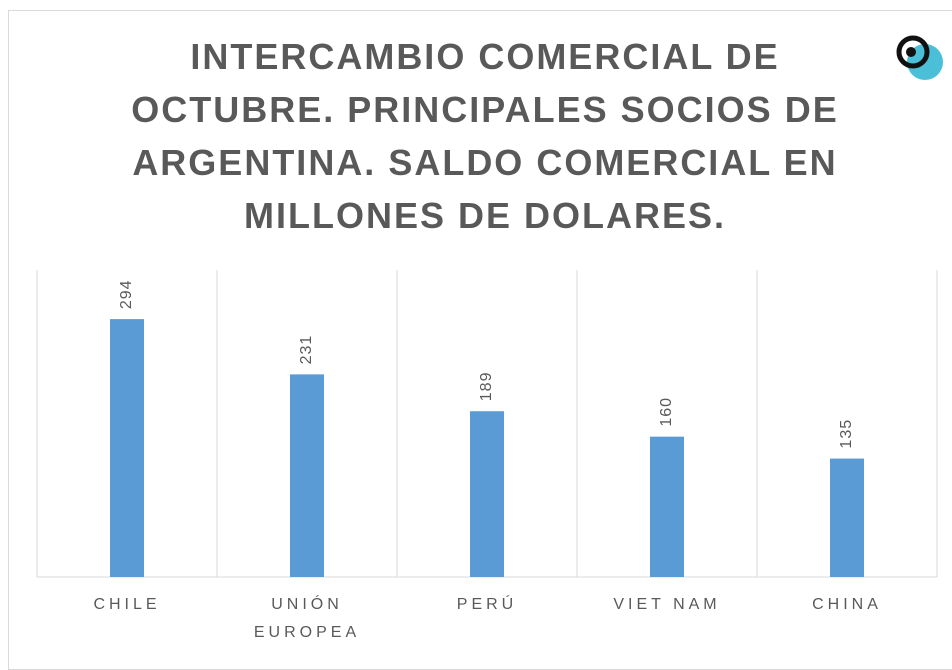 The image size is (952, 670). What do you see at coordinates (127, 604) in the screenshot?
I see `x-tick-label: CHILE` at bounding box center [127, 604].